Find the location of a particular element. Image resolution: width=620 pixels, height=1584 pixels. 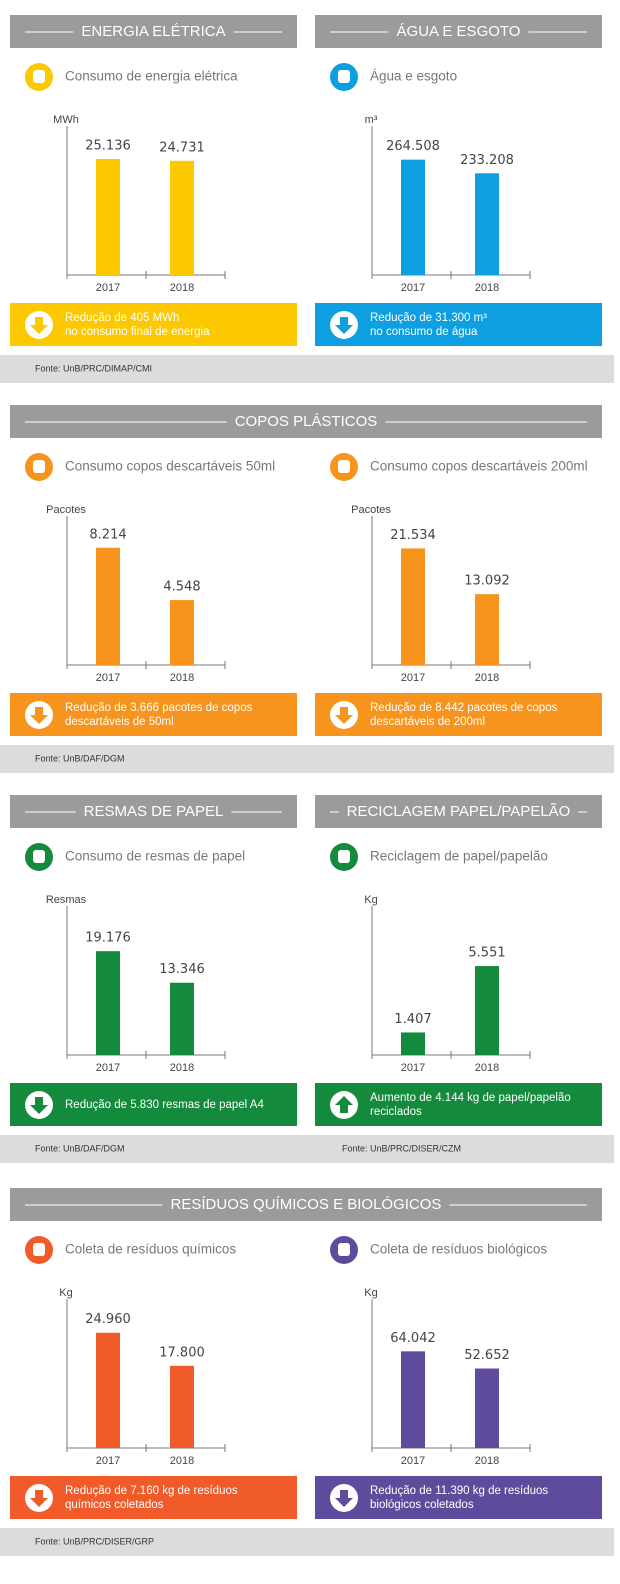

chart-title: Consumo de energia elétrica is located at coordinates (151, 76).